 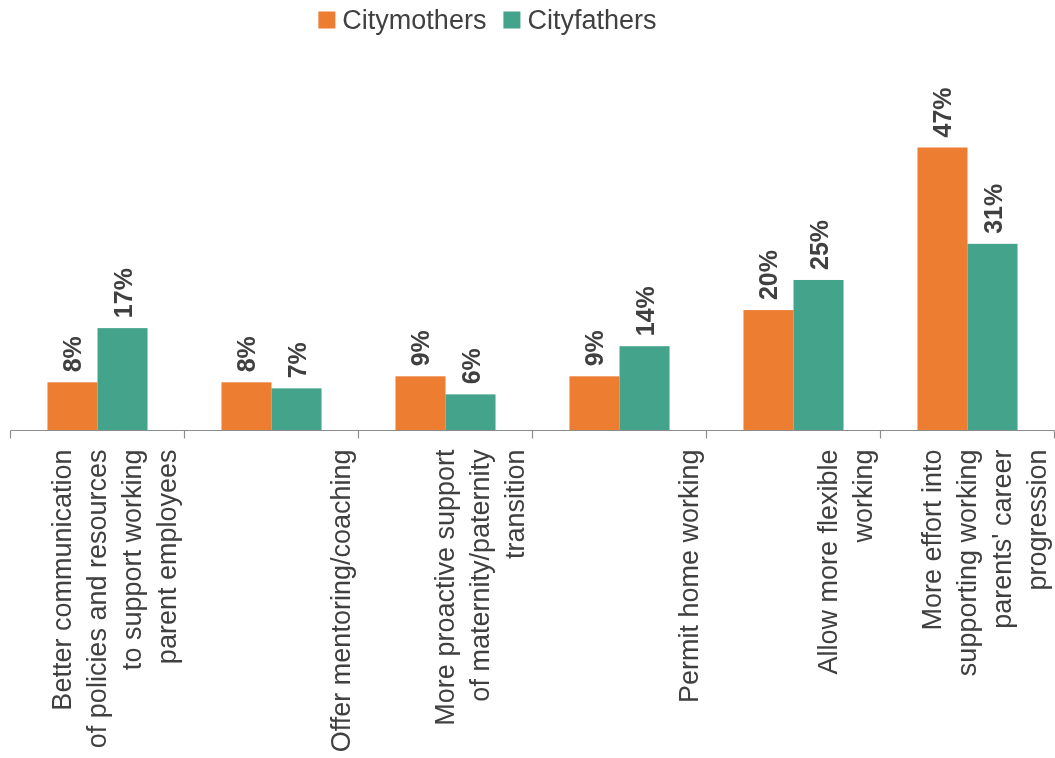 I want to click on x-tick-label: Permit home working, so click(x=688, y=576).